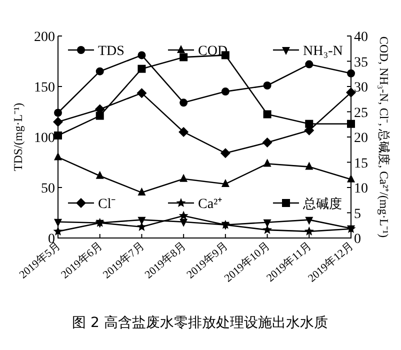 This screenshot has width=401, height=350. I want to click on y-tick-label: 50, so click(48, 189).